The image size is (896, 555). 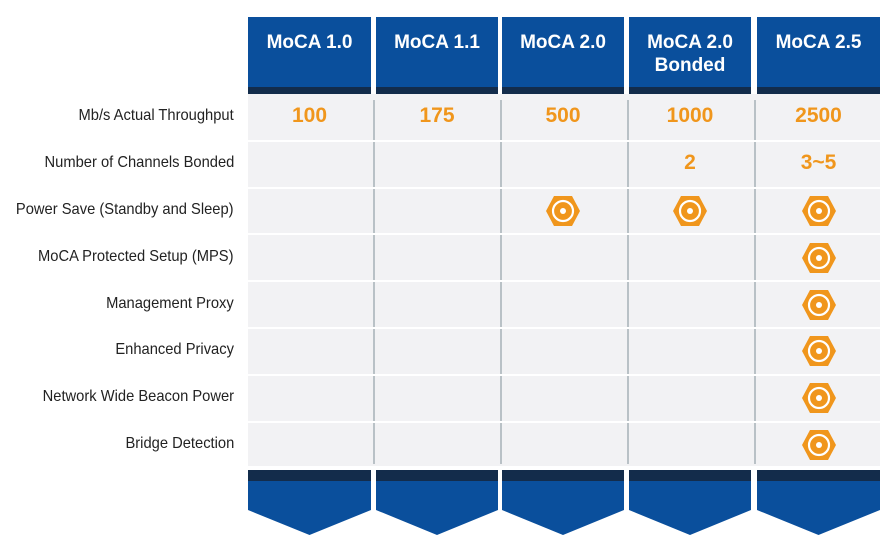 I want to click on column-header: MoCA 2.5, so click(x=818, y=55).